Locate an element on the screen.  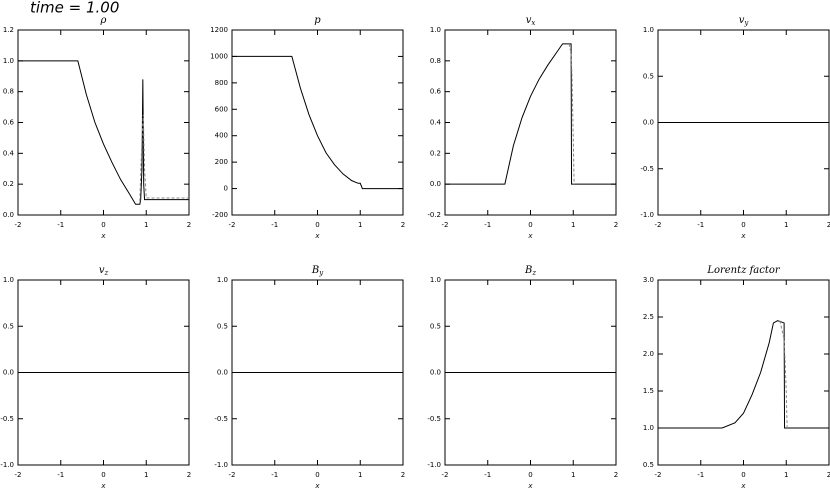
y-tick-label: 1000 is located at coordinates (219, 56).